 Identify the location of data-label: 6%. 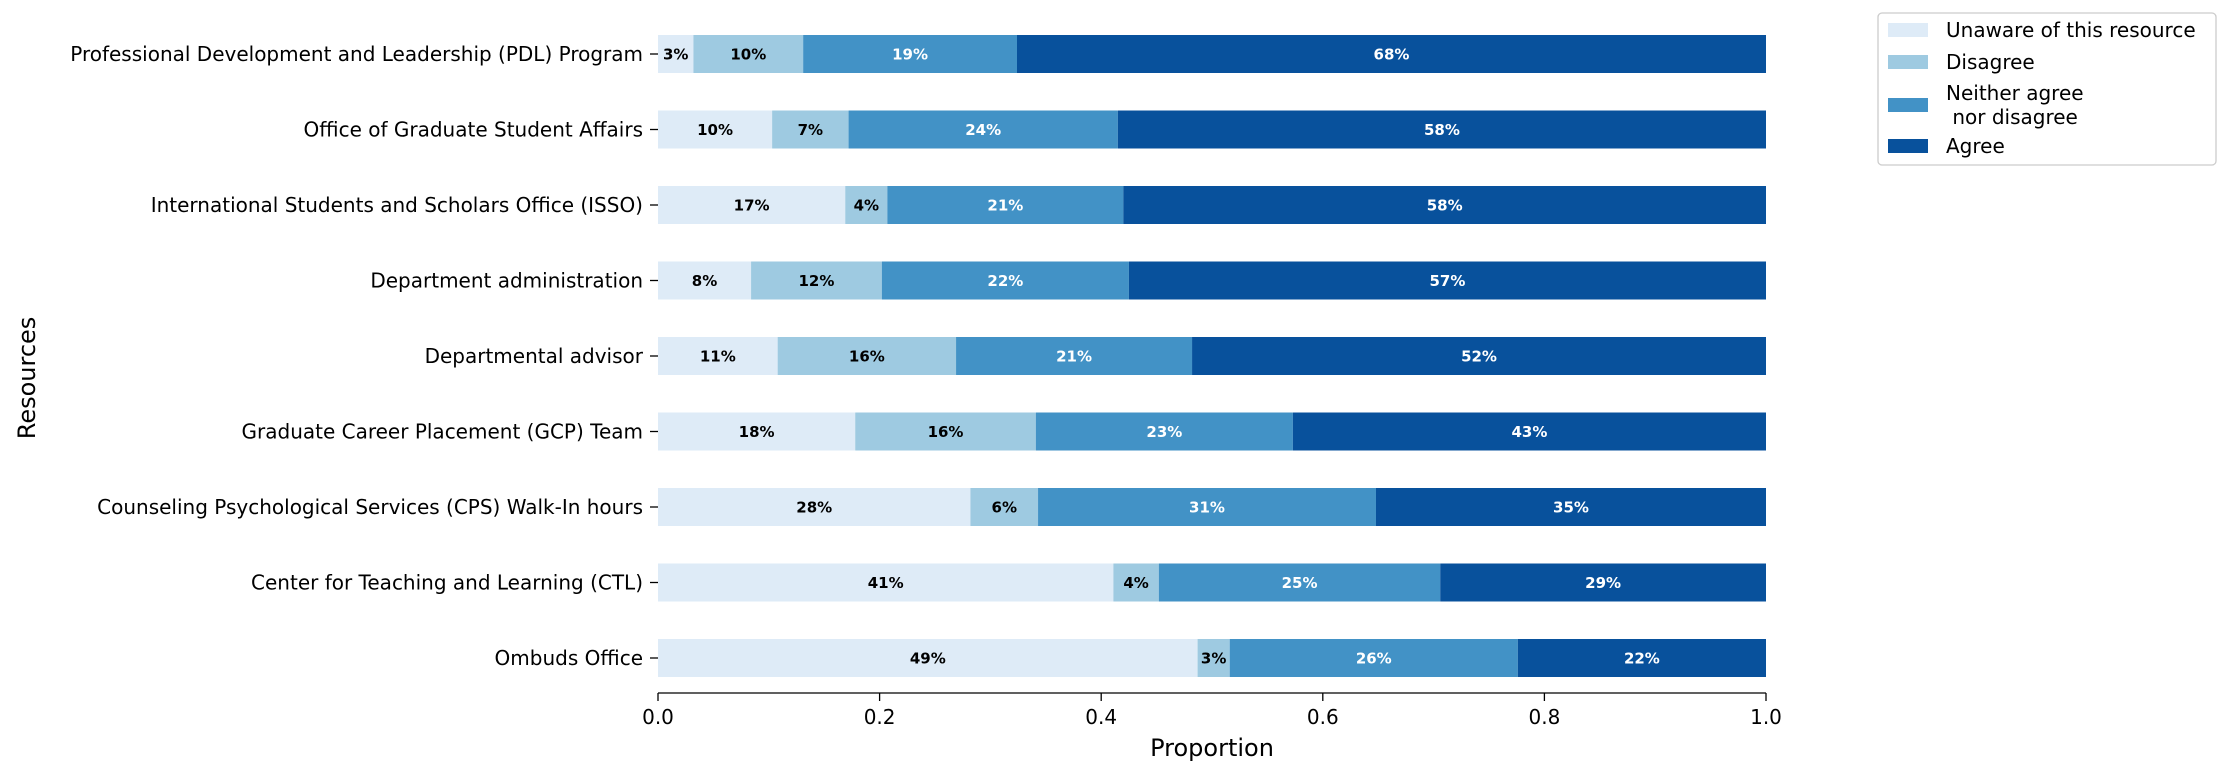
(1004, 508).